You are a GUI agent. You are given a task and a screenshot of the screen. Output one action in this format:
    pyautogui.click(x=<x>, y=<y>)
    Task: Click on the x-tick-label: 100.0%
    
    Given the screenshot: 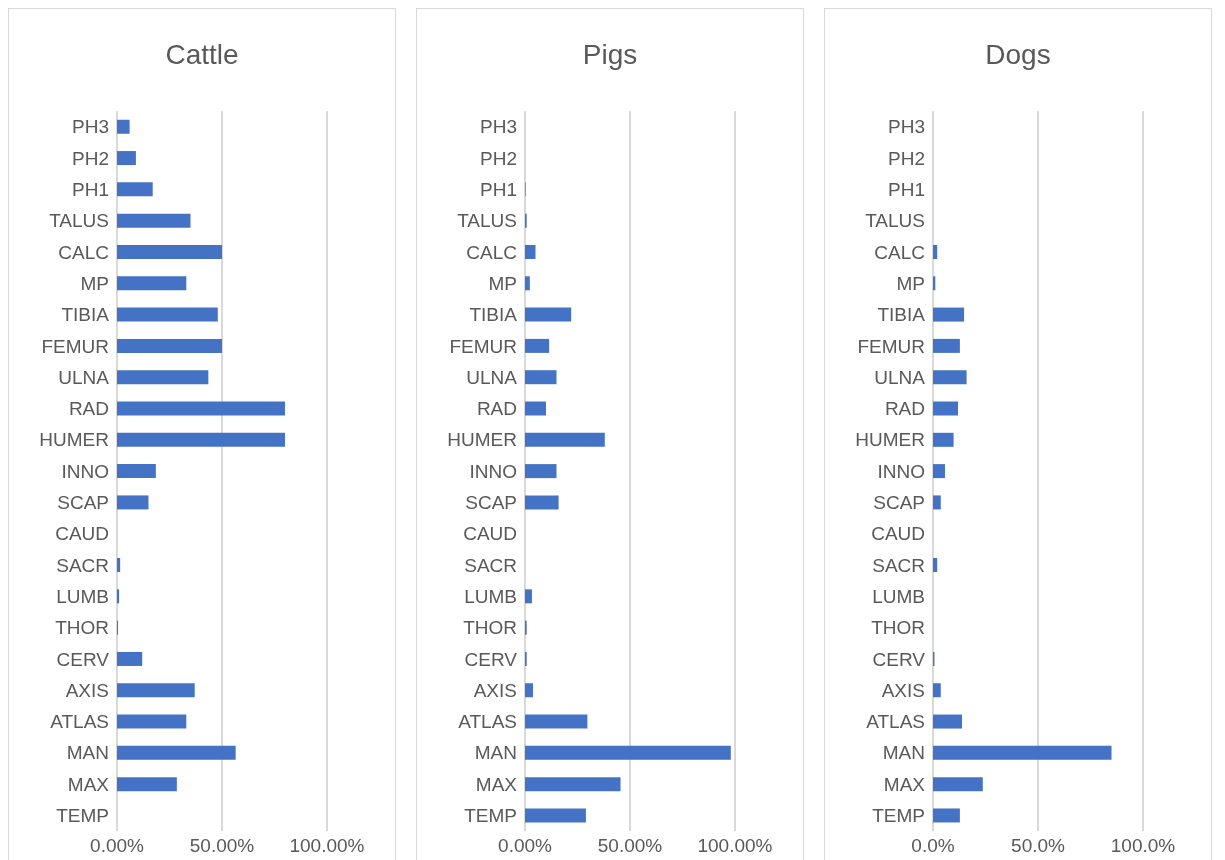 What is the action you would take?
    pyautogui.click(x=1143, y=846)
    